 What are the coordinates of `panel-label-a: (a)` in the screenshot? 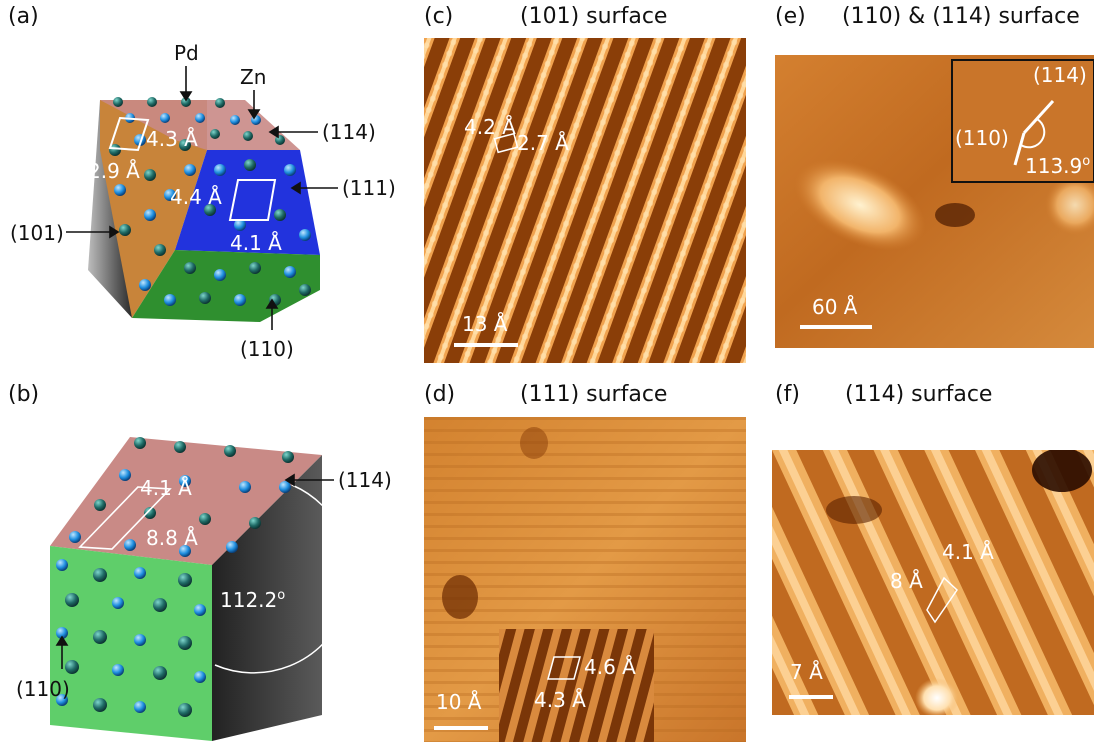 It's located at (23, 16).